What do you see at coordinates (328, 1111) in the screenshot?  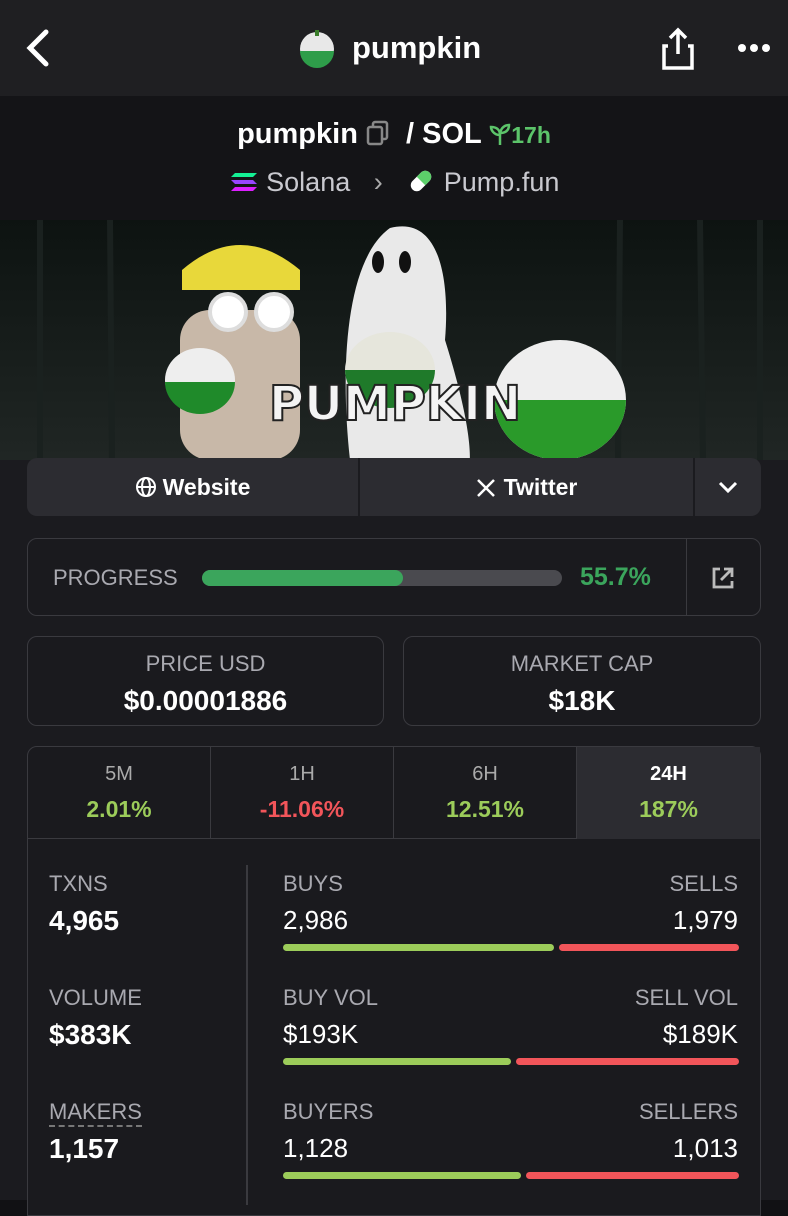 I see `split-left-label: BUYERS` at bounding box center [328, 1111].